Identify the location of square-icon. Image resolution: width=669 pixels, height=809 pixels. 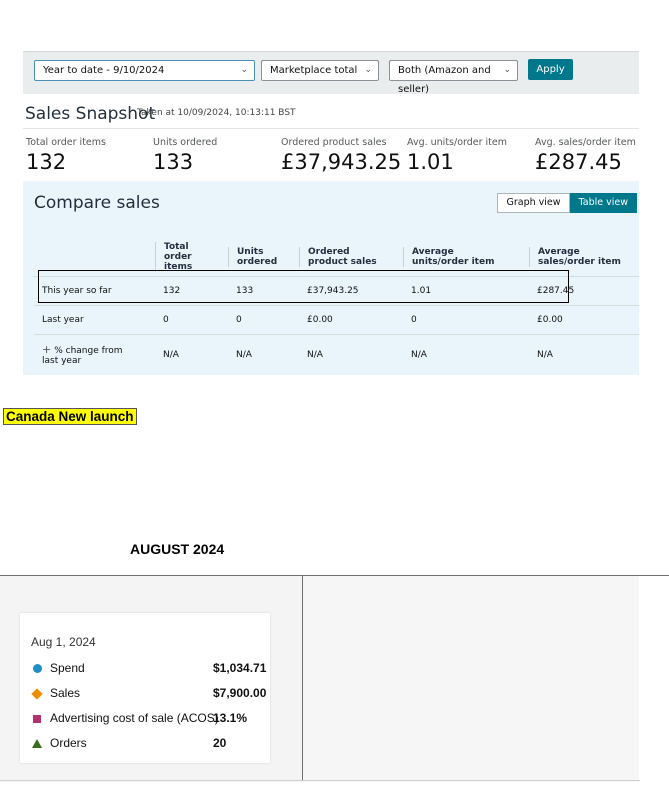
(37, 719).